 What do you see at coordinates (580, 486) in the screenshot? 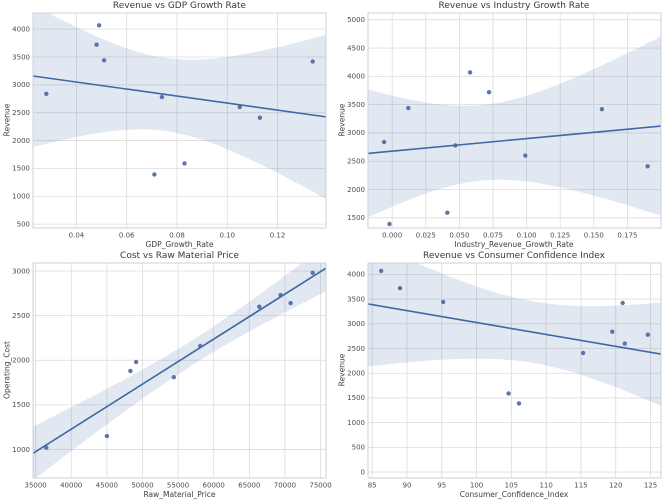
I see `x-tick-label: 115` at bounding box center [580, 486].